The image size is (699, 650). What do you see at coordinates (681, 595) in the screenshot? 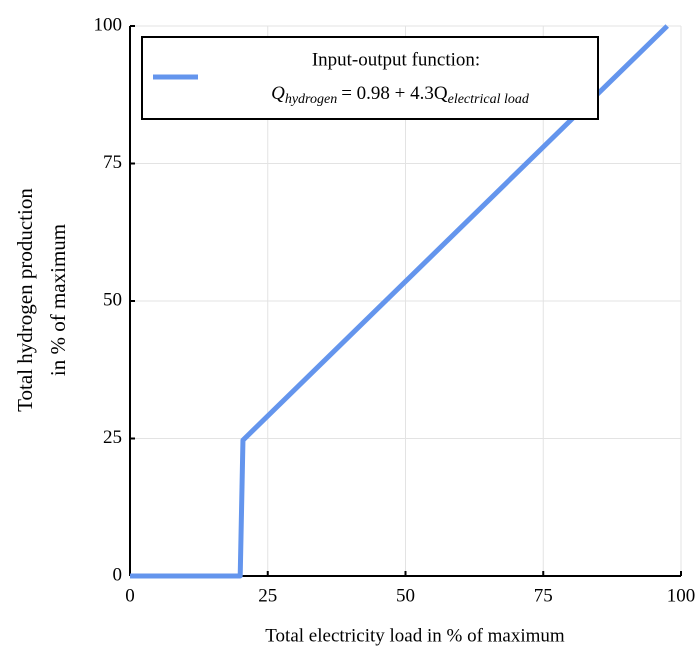
I see `x-tick-label: 100` at bounding box center [681, 595].